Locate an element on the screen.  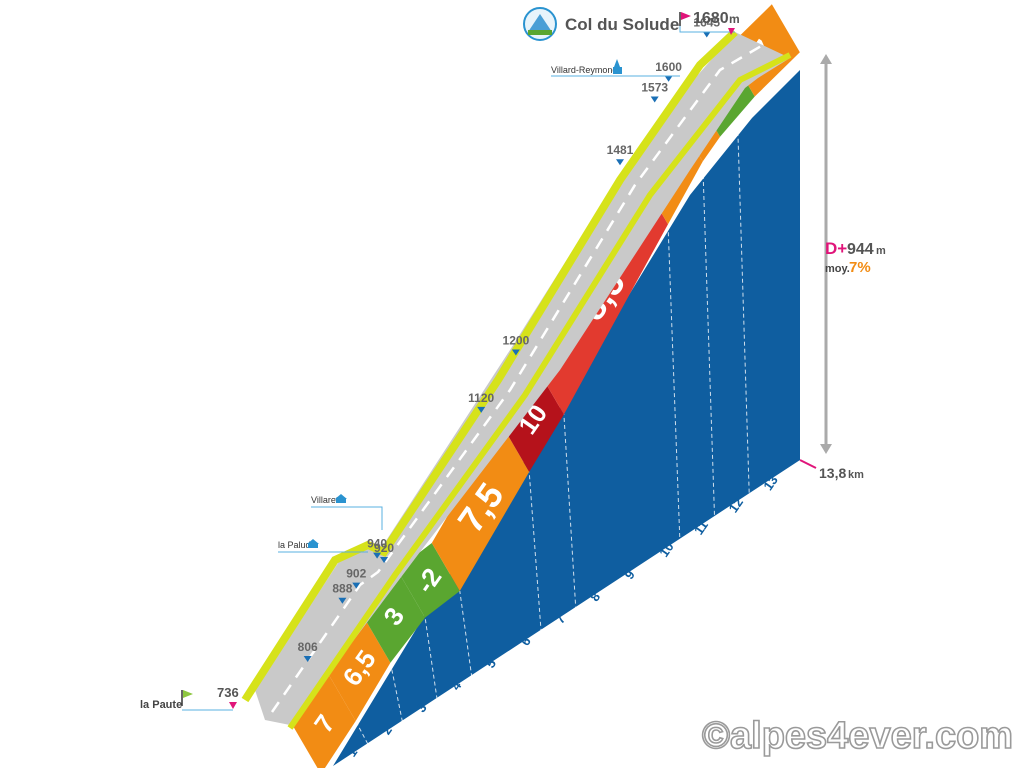
church-icon is located at coordinates (617, 66).